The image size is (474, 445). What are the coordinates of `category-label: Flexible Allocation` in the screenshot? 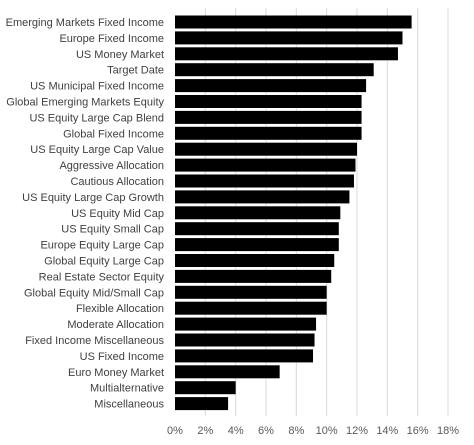 It's located at (120, 309).